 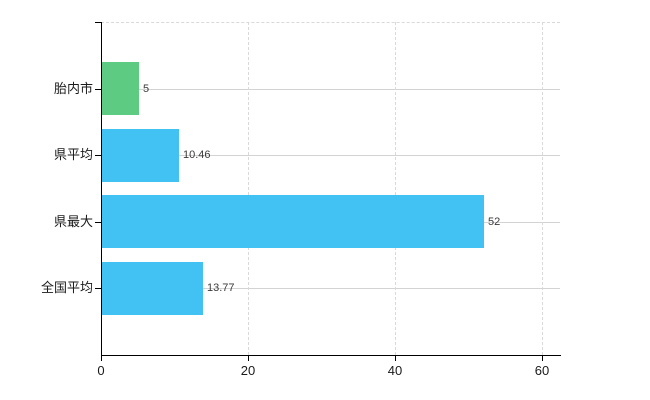 I want to click on plot-top-border, so click(x=330, y=22).